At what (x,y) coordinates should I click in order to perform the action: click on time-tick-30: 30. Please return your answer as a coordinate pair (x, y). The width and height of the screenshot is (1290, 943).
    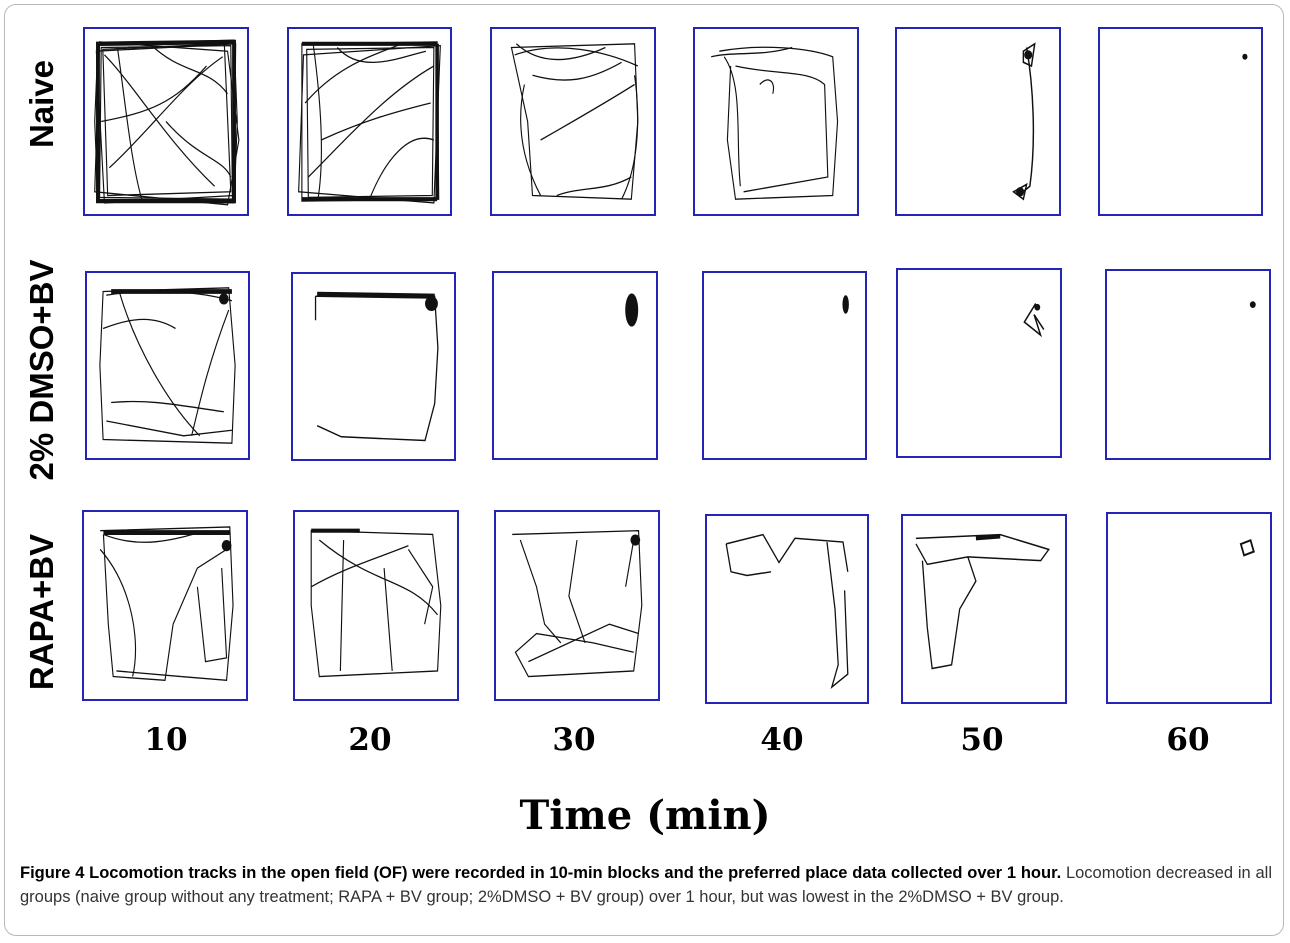
    Looking at the image, I should click on (574, 740).